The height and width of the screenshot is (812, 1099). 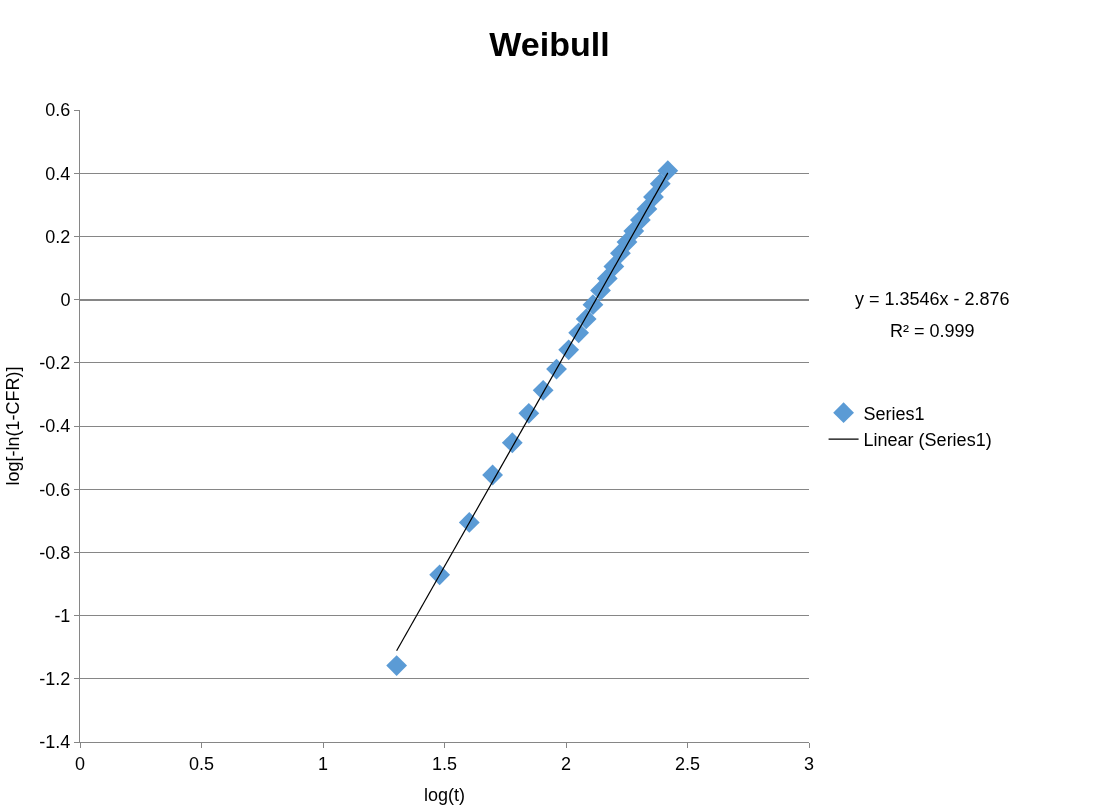 I want to click on chart-title: Weibull, so click(x=549, y=44).